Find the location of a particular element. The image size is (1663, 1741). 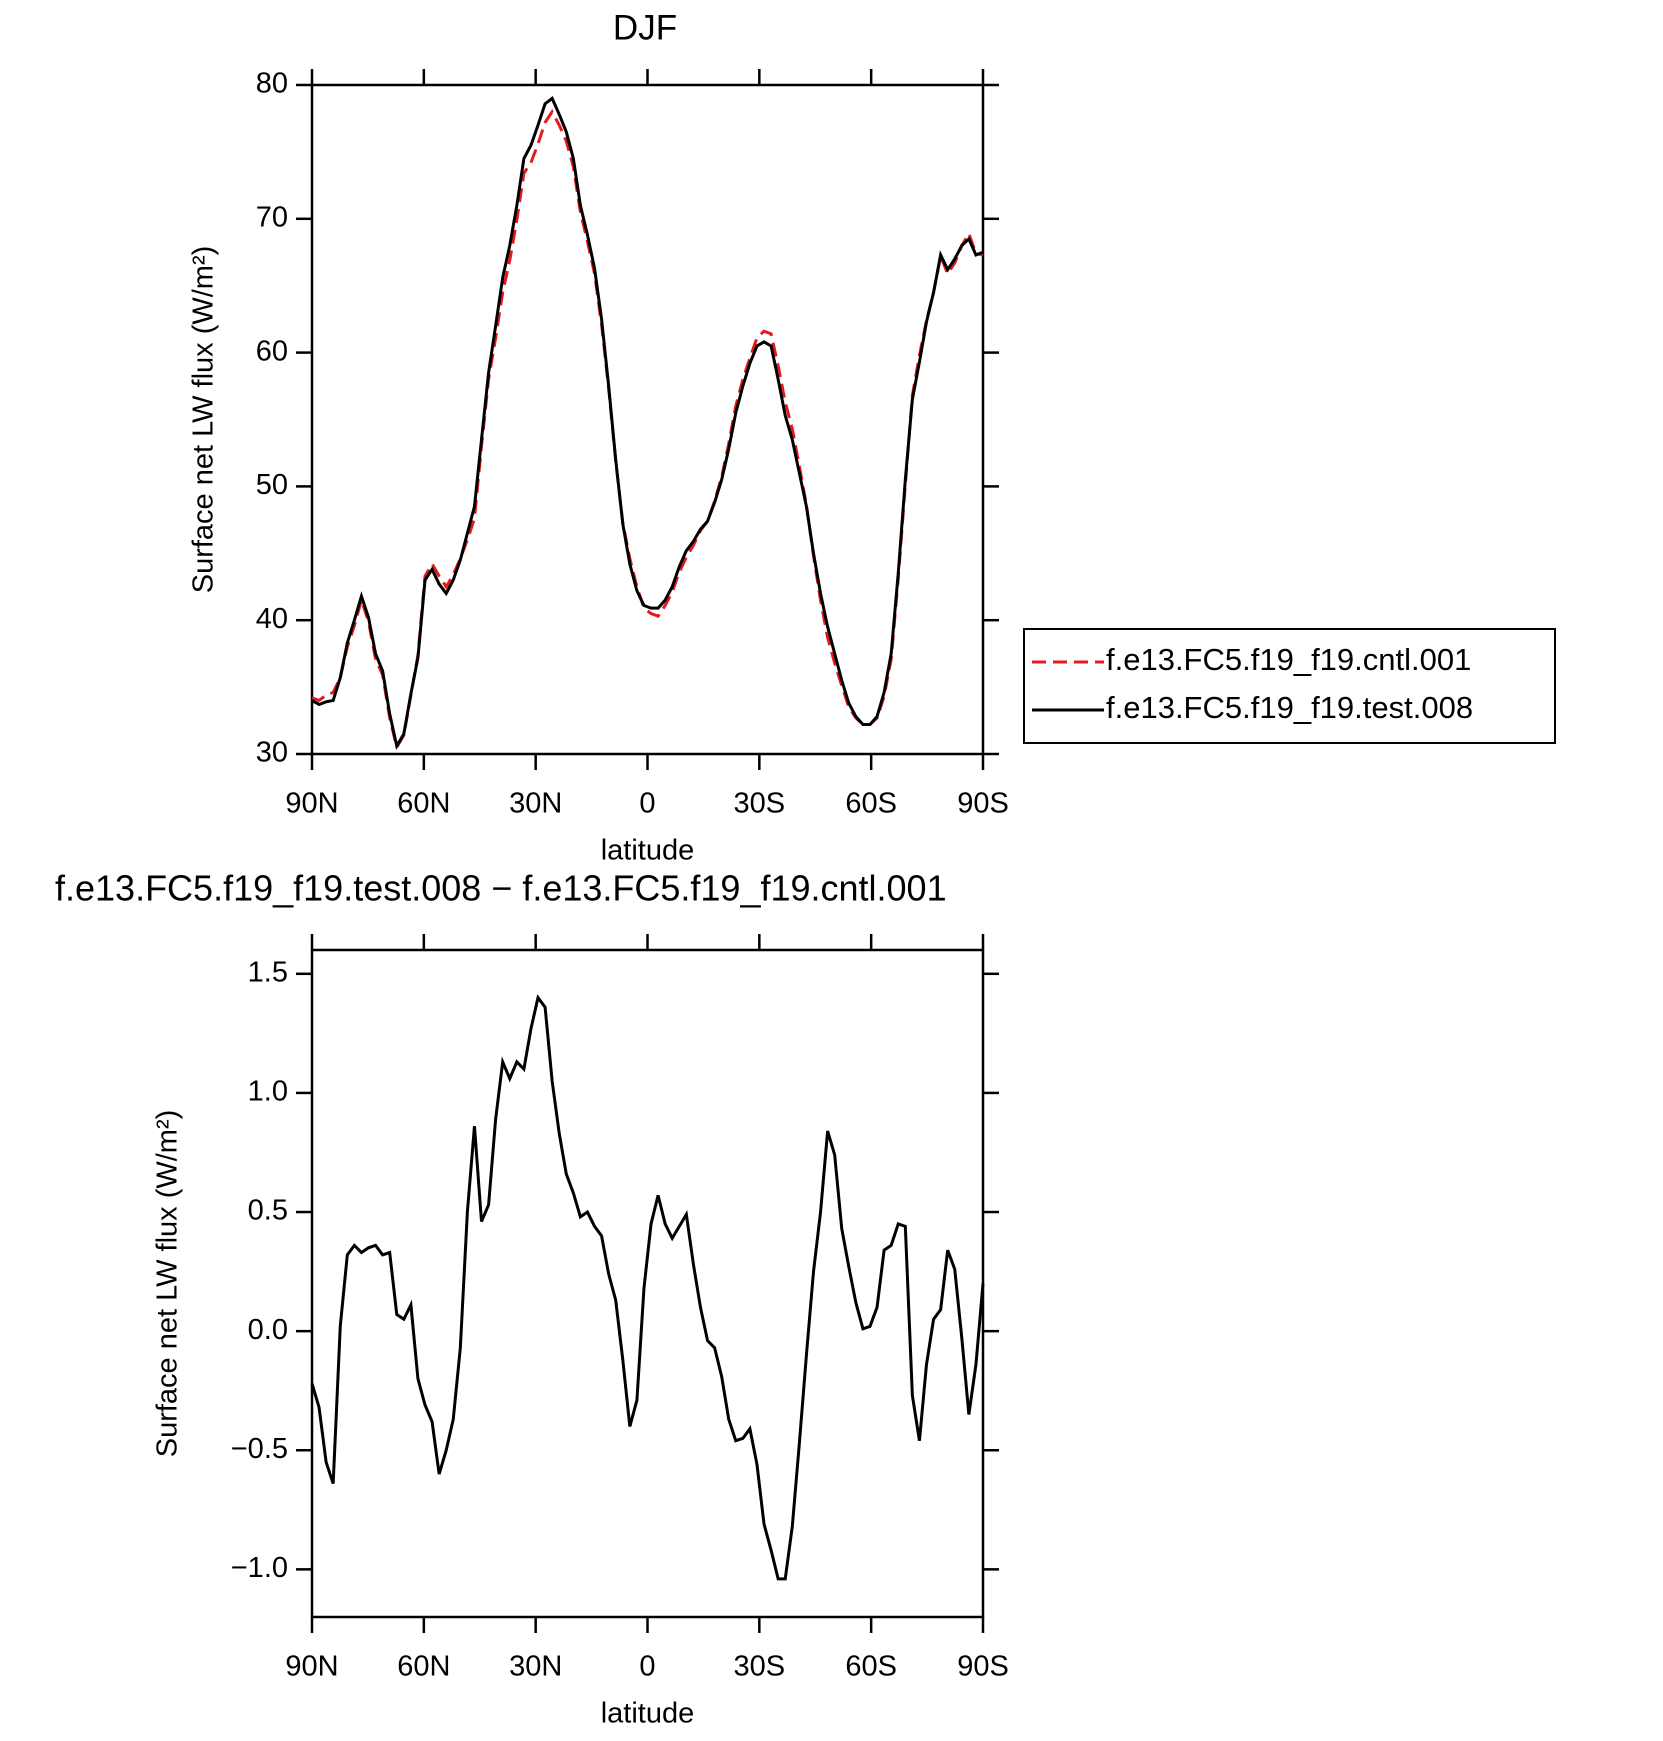

y-tick-label: 70 is located at coordinates (272, 217).